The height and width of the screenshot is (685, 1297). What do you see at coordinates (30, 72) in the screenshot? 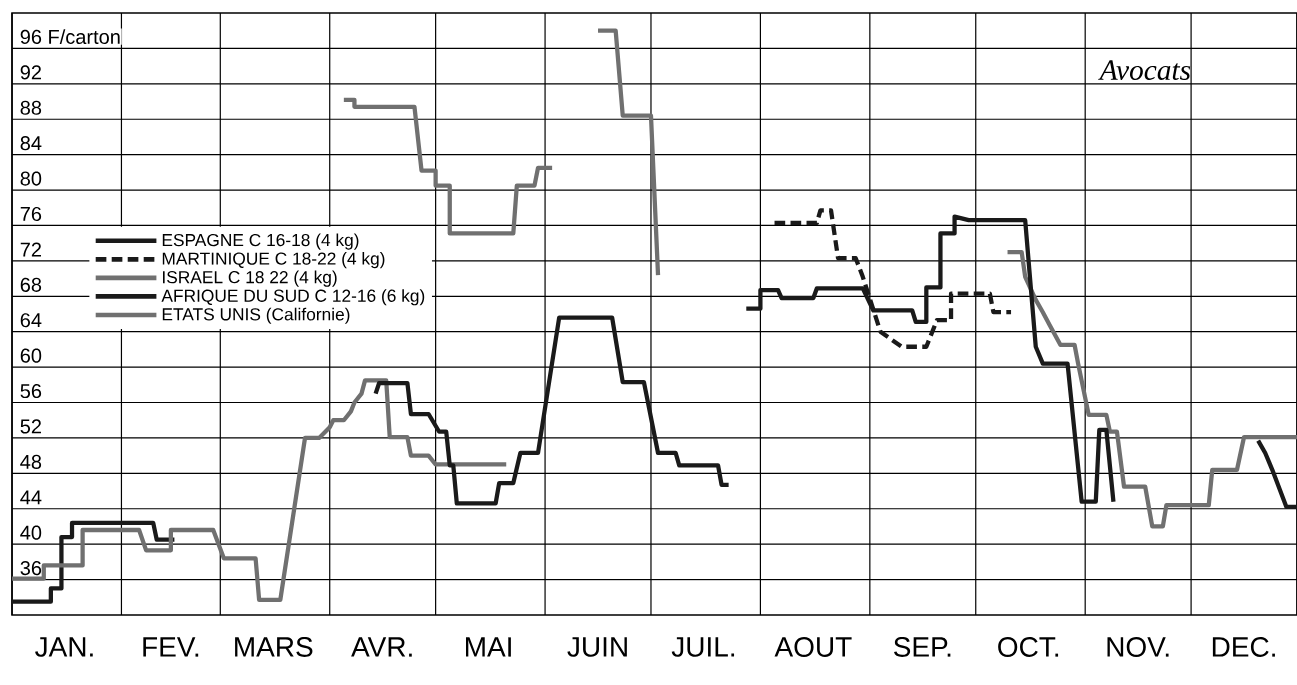
I see `y-tick-label: 92` at bounding box center [30, 72].